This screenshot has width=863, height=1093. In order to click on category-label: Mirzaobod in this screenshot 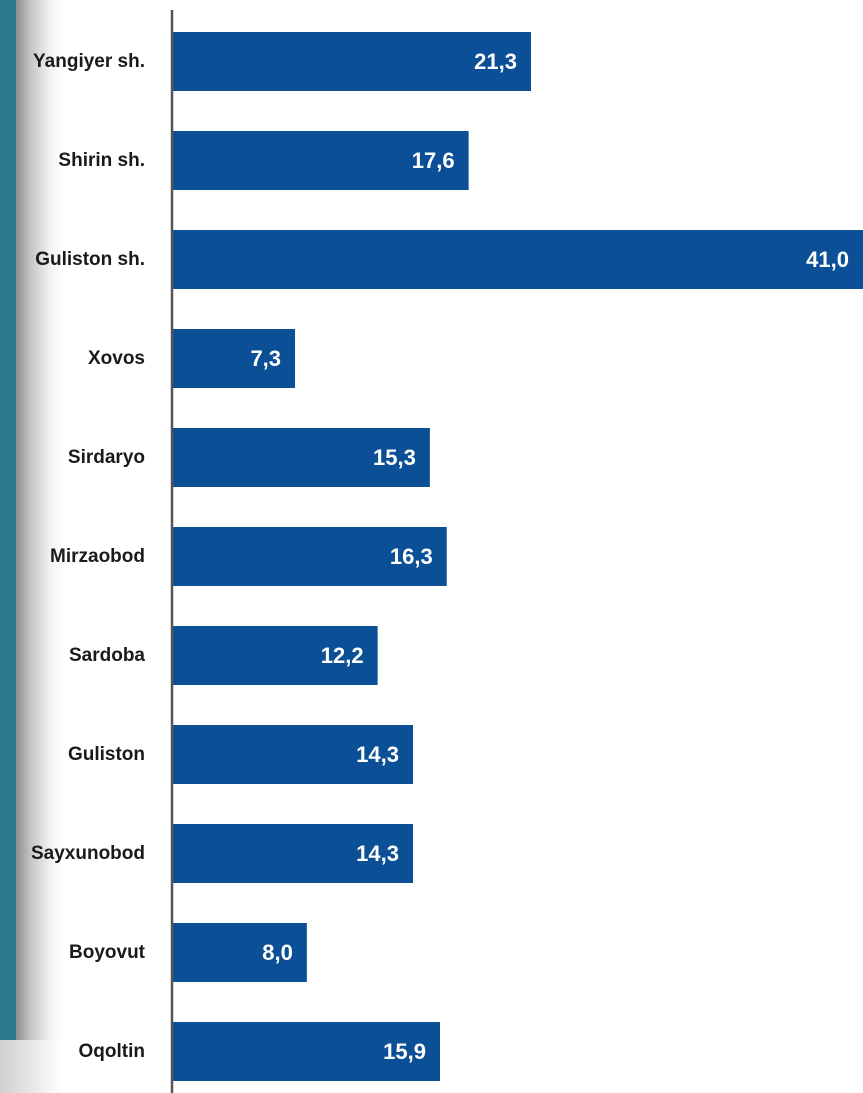, I will do `click(97, 556)`.